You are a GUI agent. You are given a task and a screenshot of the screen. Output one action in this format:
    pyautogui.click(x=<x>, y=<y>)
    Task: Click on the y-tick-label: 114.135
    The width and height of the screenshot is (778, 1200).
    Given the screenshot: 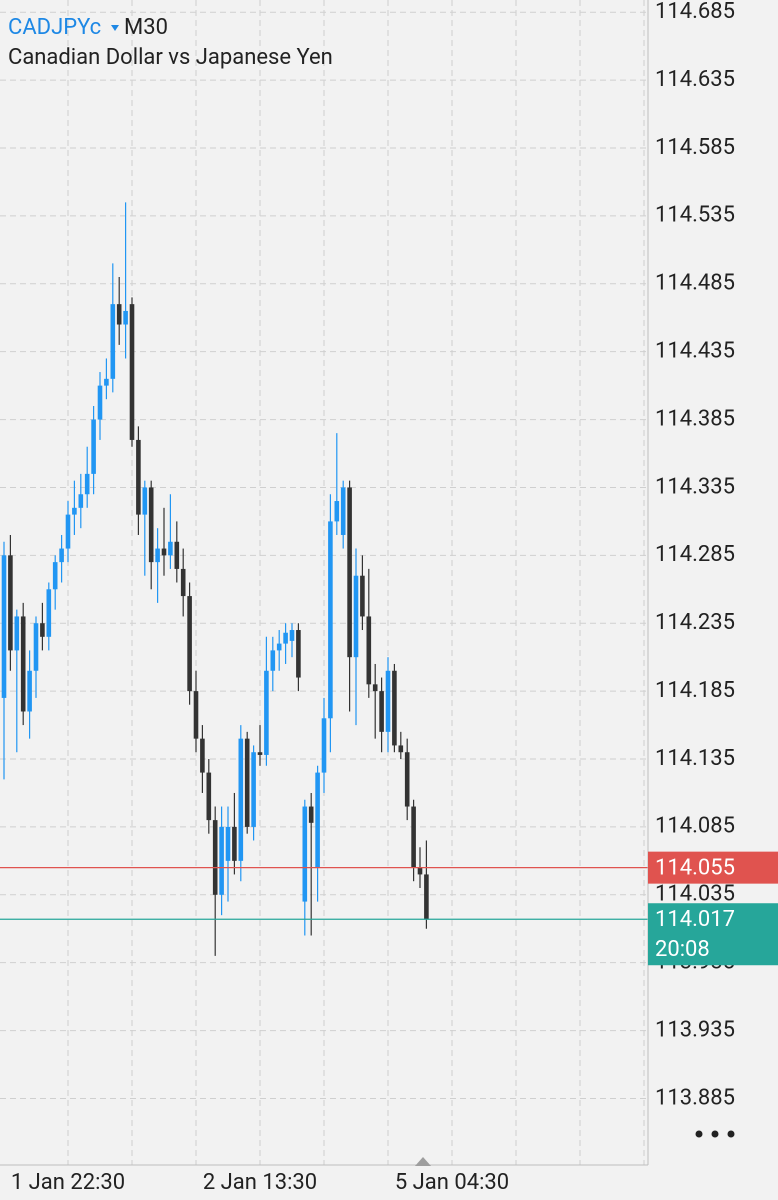 What is the action you would take?
    pyautogui.click(x=695, y=758)
    